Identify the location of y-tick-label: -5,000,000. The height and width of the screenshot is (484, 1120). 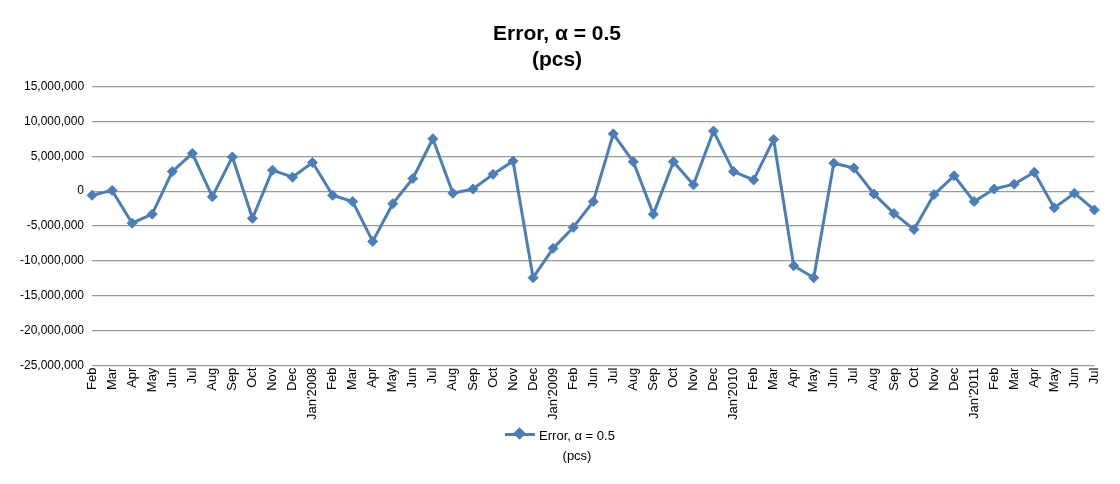
(55, 225).